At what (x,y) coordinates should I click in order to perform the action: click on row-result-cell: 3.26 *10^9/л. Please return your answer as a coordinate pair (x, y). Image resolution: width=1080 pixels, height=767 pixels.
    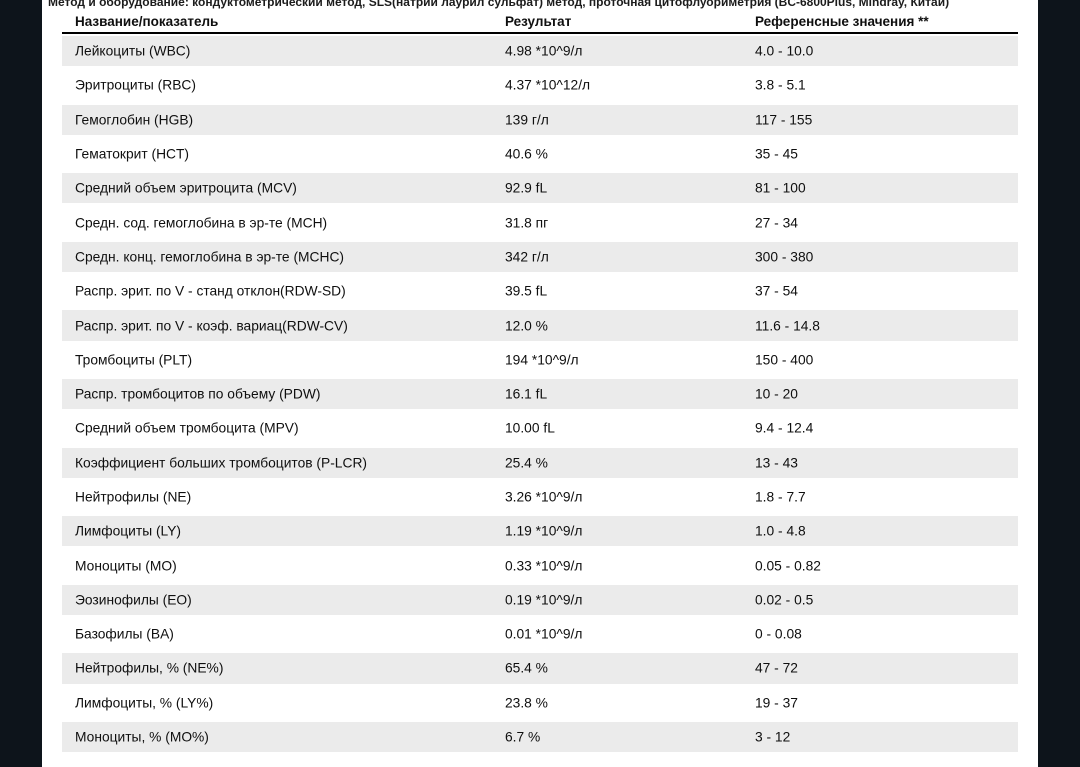
    Looking at the image, I should click on (544, 497).